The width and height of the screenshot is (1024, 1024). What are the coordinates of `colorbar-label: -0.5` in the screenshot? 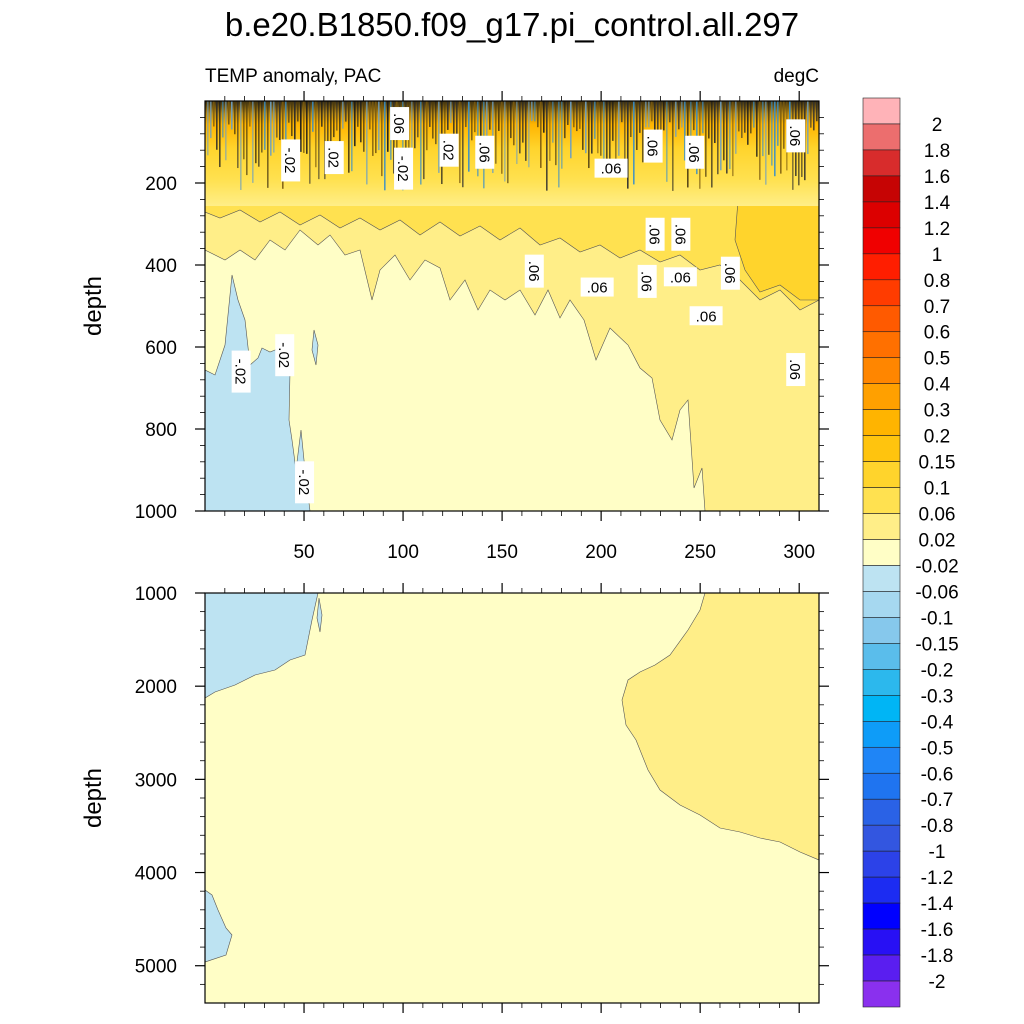 It's located at (937, 748).